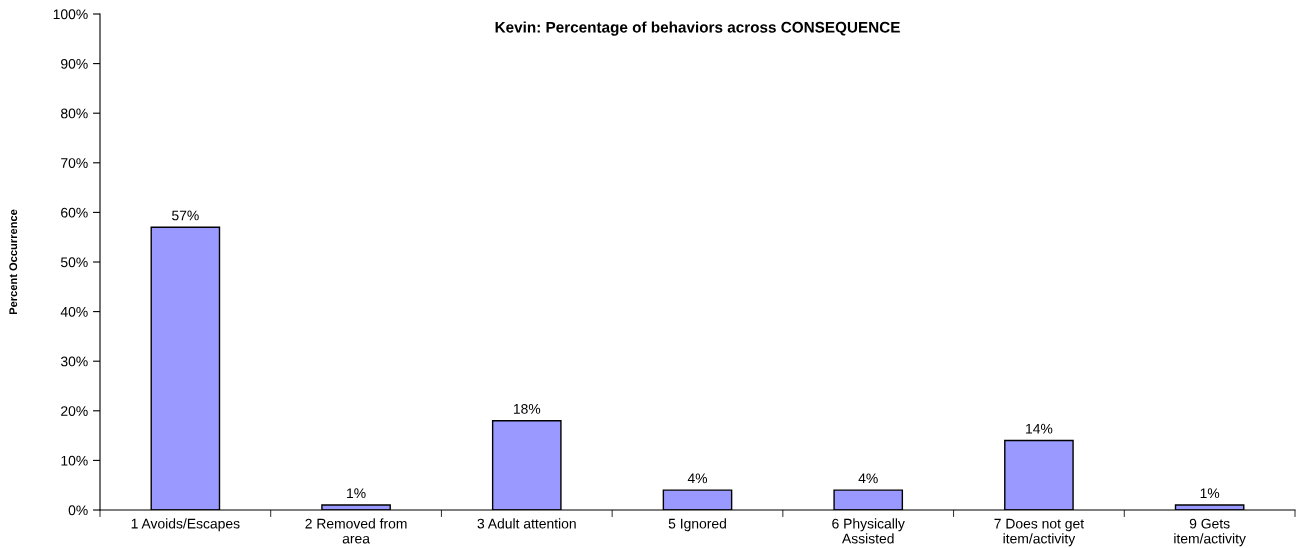 The height and width of the screenshot is (548, 1308). Describe the element at coordinates (74, 411) in the screenshot. I see `y-tick-label: 20%` at that location.